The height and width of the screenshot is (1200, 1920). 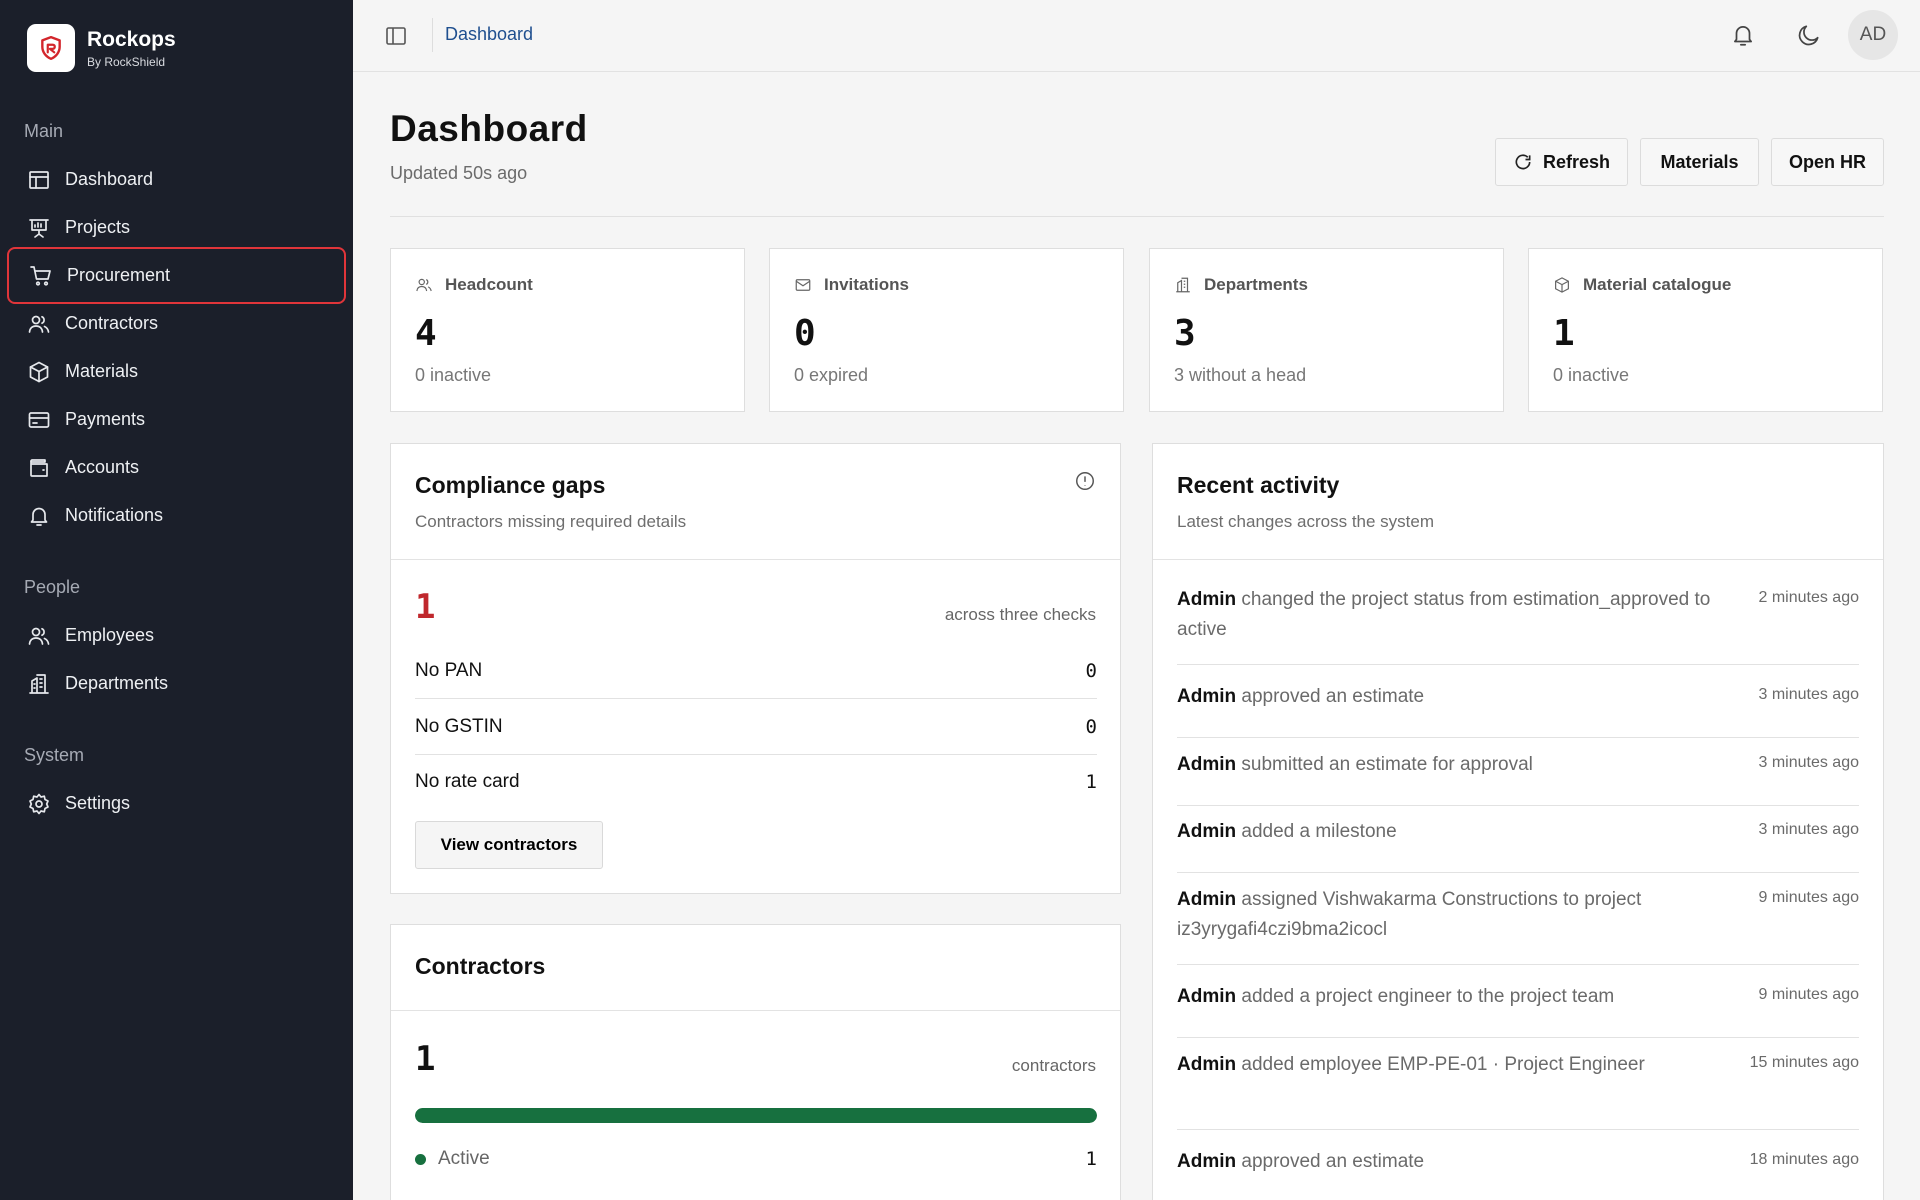 I want to click on check-value: 0, so click(x=1091, y=726).